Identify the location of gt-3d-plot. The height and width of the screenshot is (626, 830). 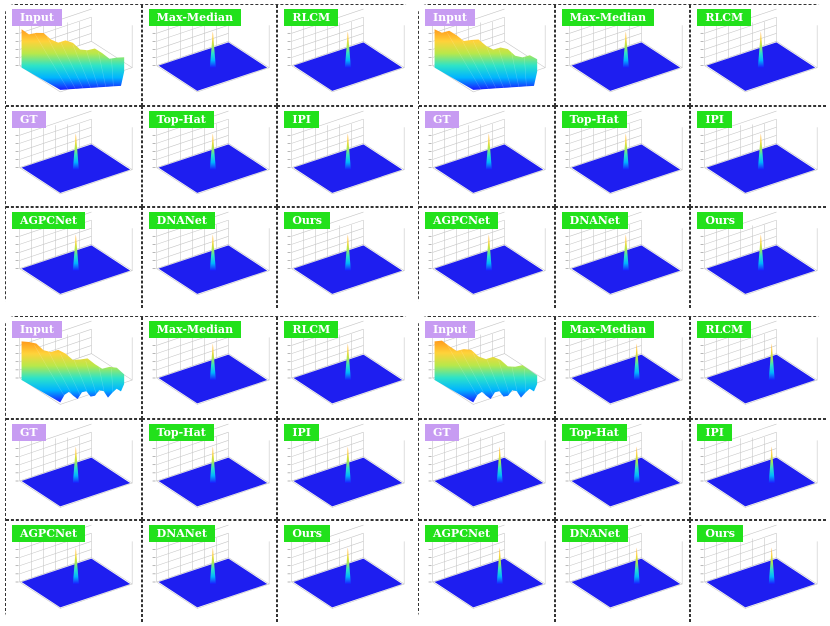
(487, 465).